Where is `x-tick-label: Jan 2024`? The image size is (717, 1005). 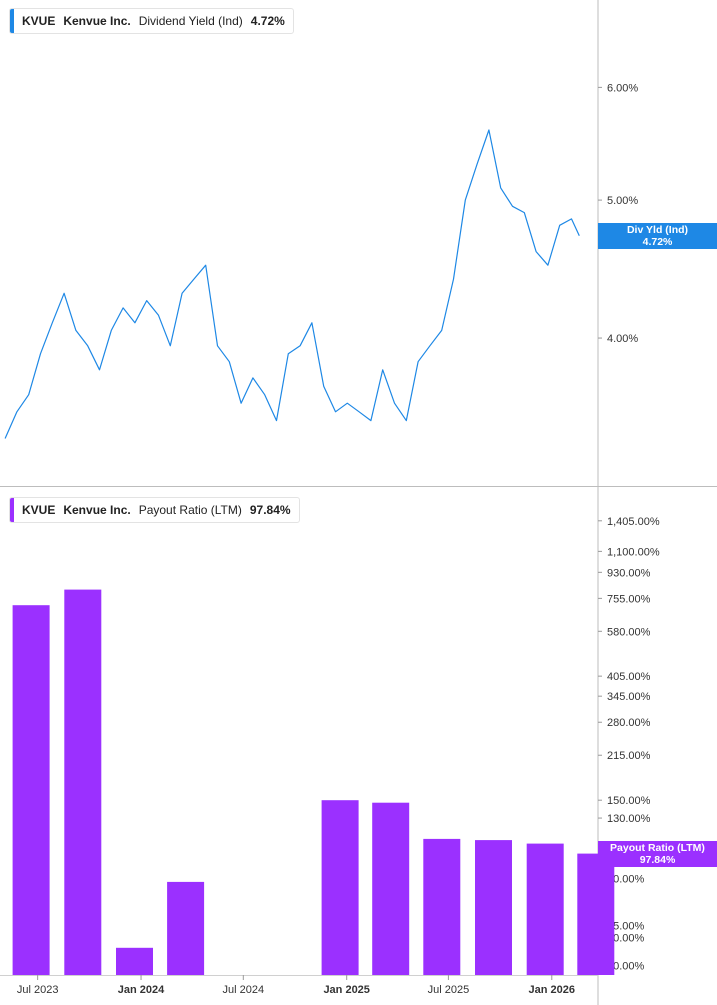 x-tick-label: Jan 2024 is located at coordinates (141, 990).